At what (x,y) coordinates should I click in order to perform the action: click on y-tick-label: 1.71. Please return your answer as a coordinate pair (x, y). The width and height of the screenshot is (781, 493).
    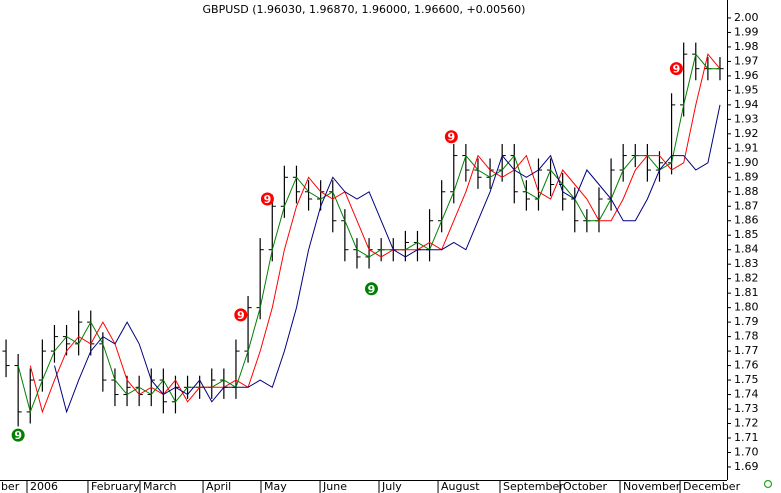
    Looking at the image, I should click on (746, 437).